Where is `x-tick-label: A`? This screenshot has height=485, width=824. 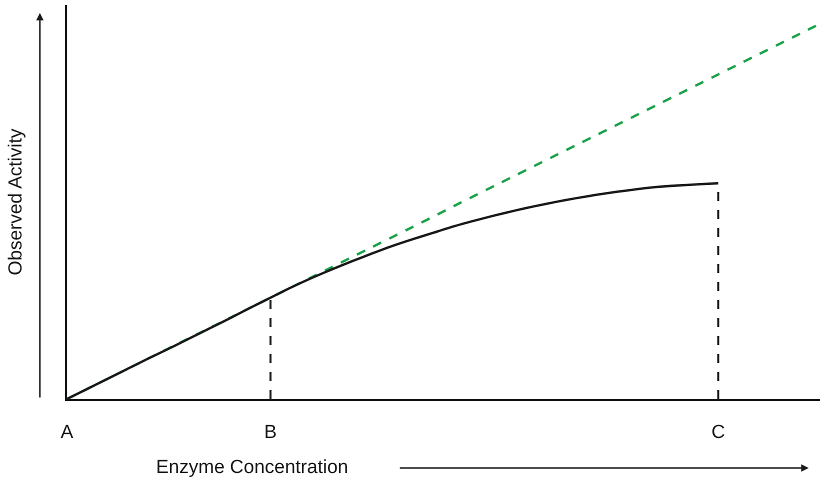
x-tick-label: A is located at coordinates (67, 432).